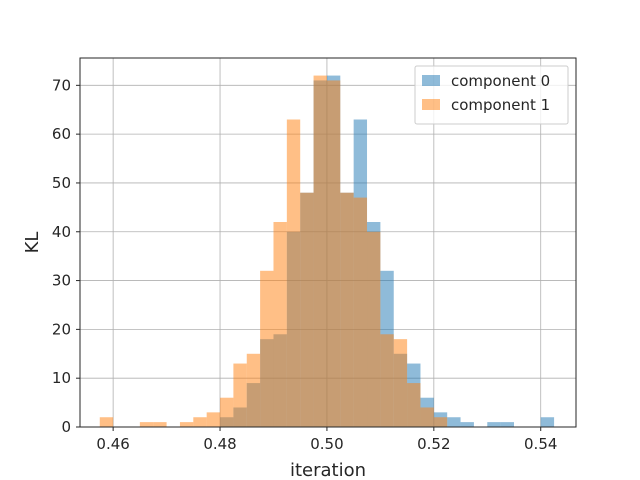 Image resolution: width=640 pixels, height=480 pixels. Describe the element at coordinates (66, 427) in the screenshot. I see `y-tick-label: 0` at that location.